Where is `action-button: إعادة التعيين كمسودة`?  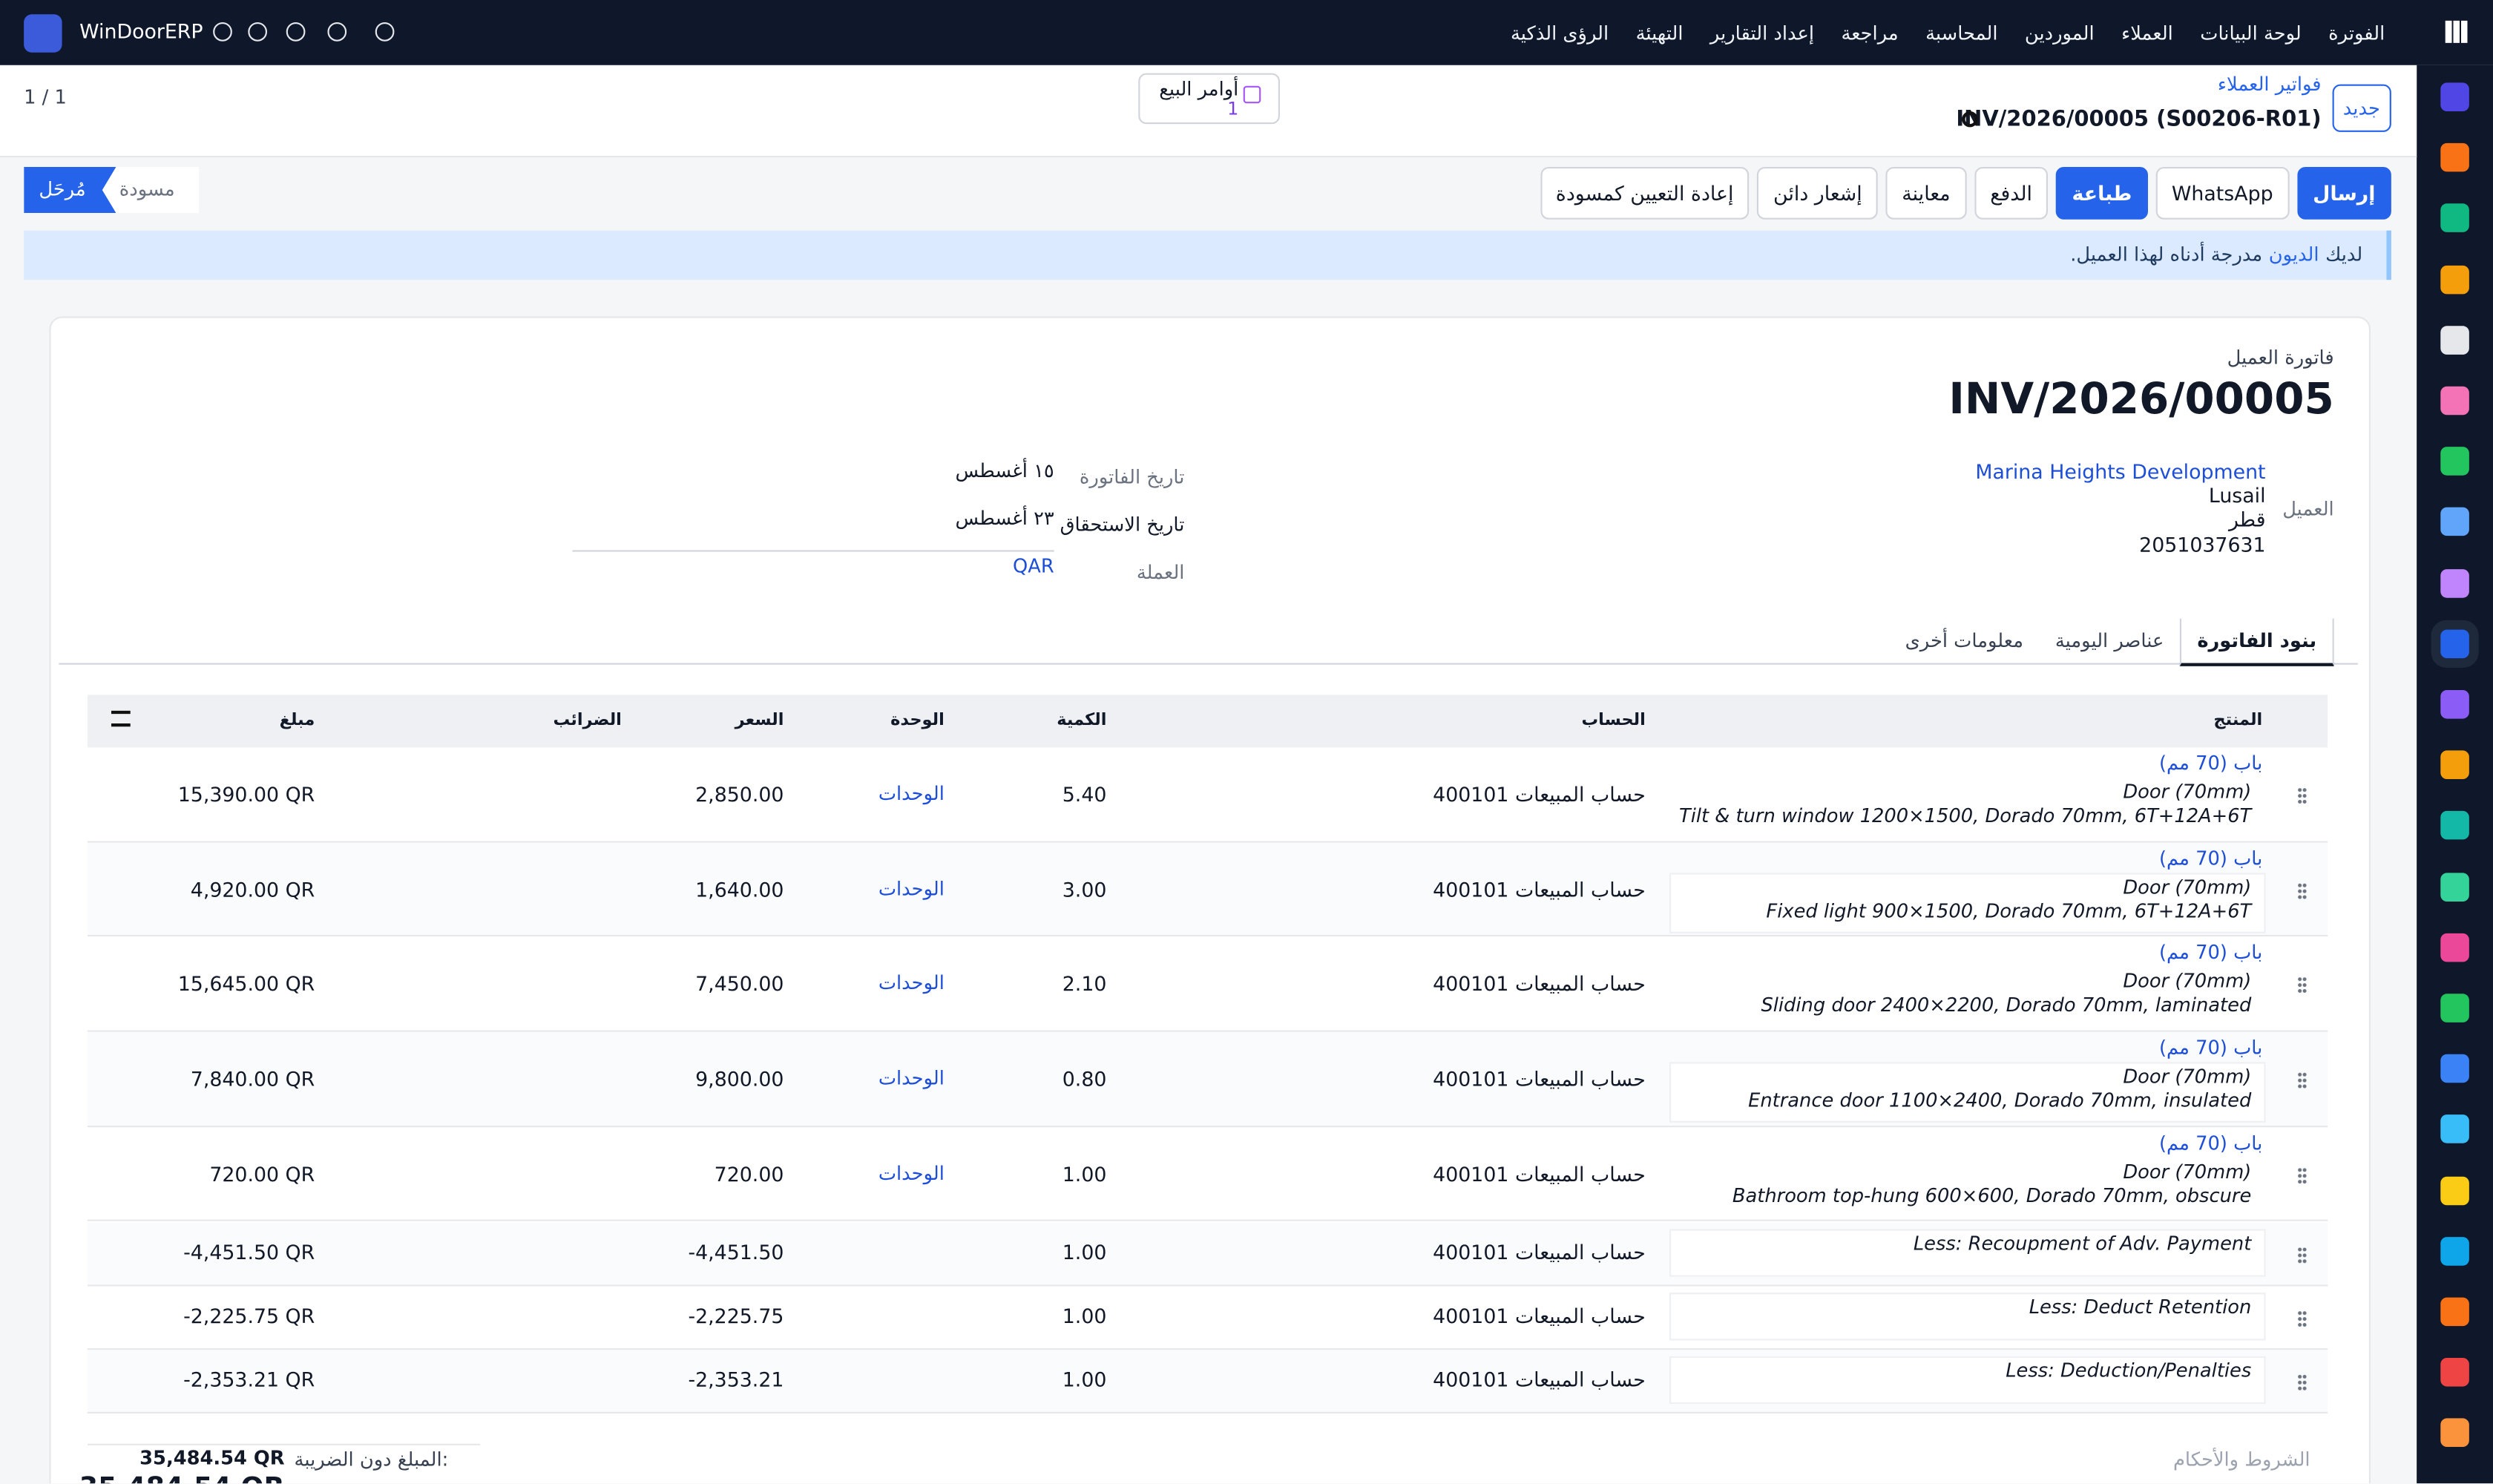 action-button: إعادة التعيين كمسودة is located at coordinates (1645, 193).